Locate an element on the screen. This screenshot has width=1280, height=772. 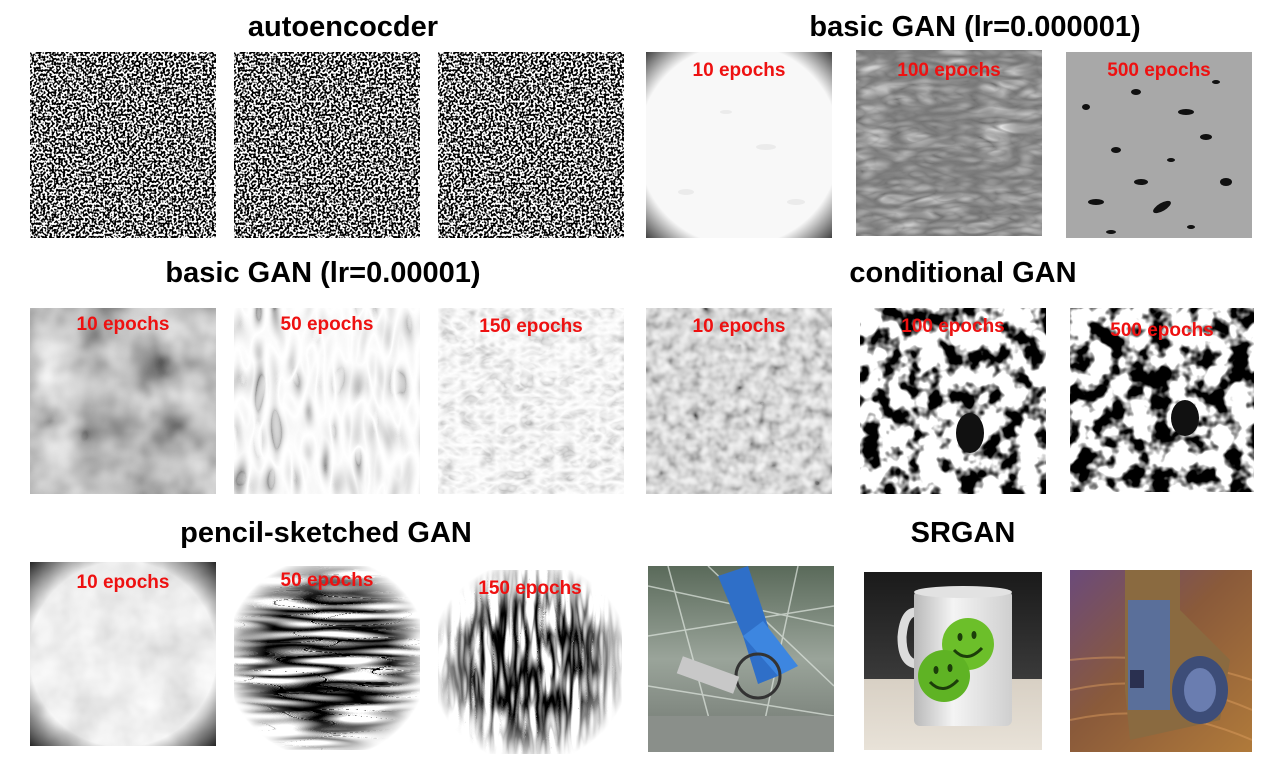
pencil-sketched-gan-title: pencil-sketched GAN is located at coordinates (326, 533).